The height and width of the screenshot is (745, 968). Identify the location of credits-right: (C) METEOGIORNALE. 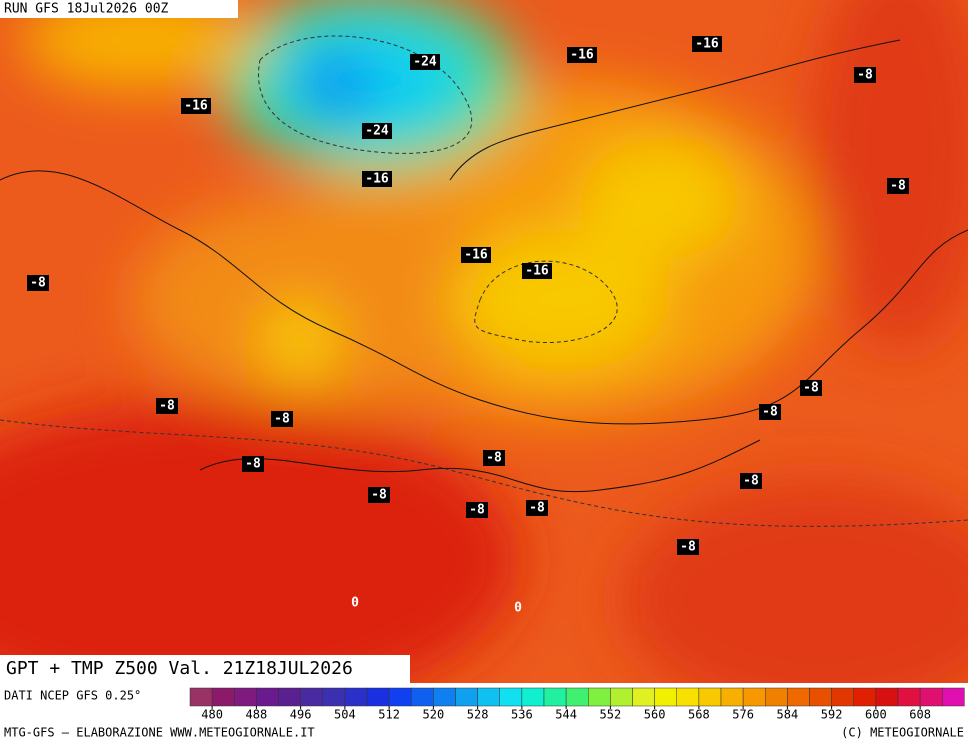
(902, 733).